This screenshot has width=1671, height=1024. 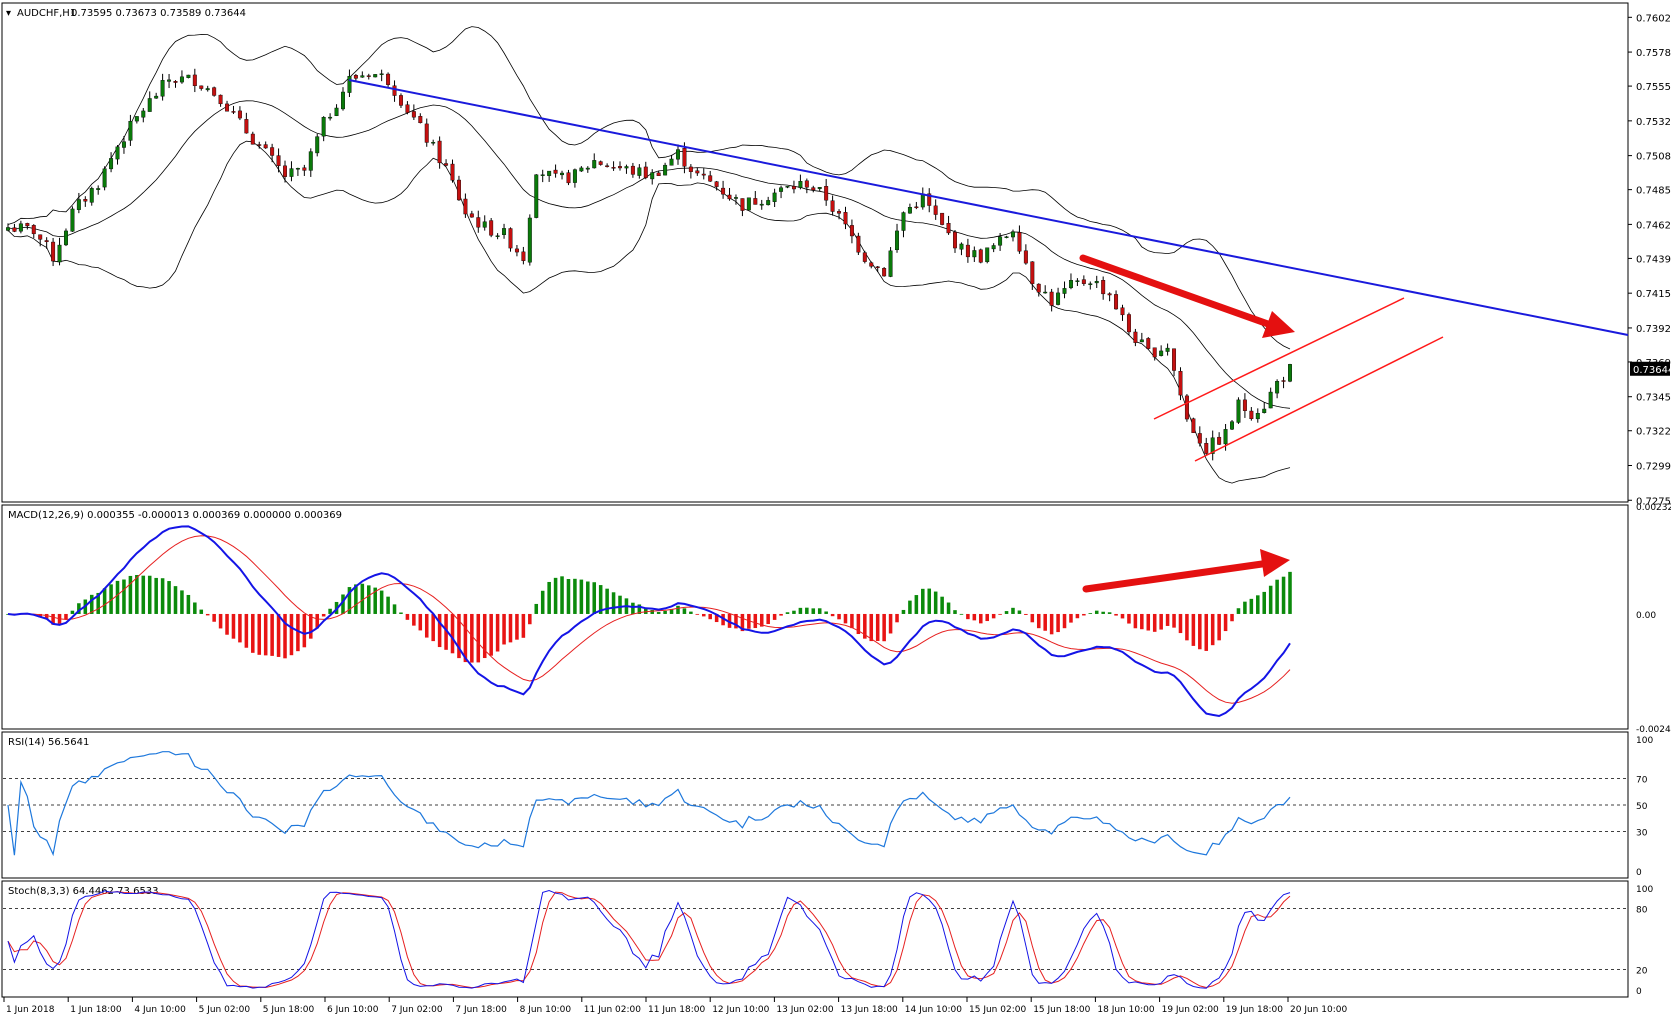 I want to click on stoch-plot, so click(x=815, y=939).